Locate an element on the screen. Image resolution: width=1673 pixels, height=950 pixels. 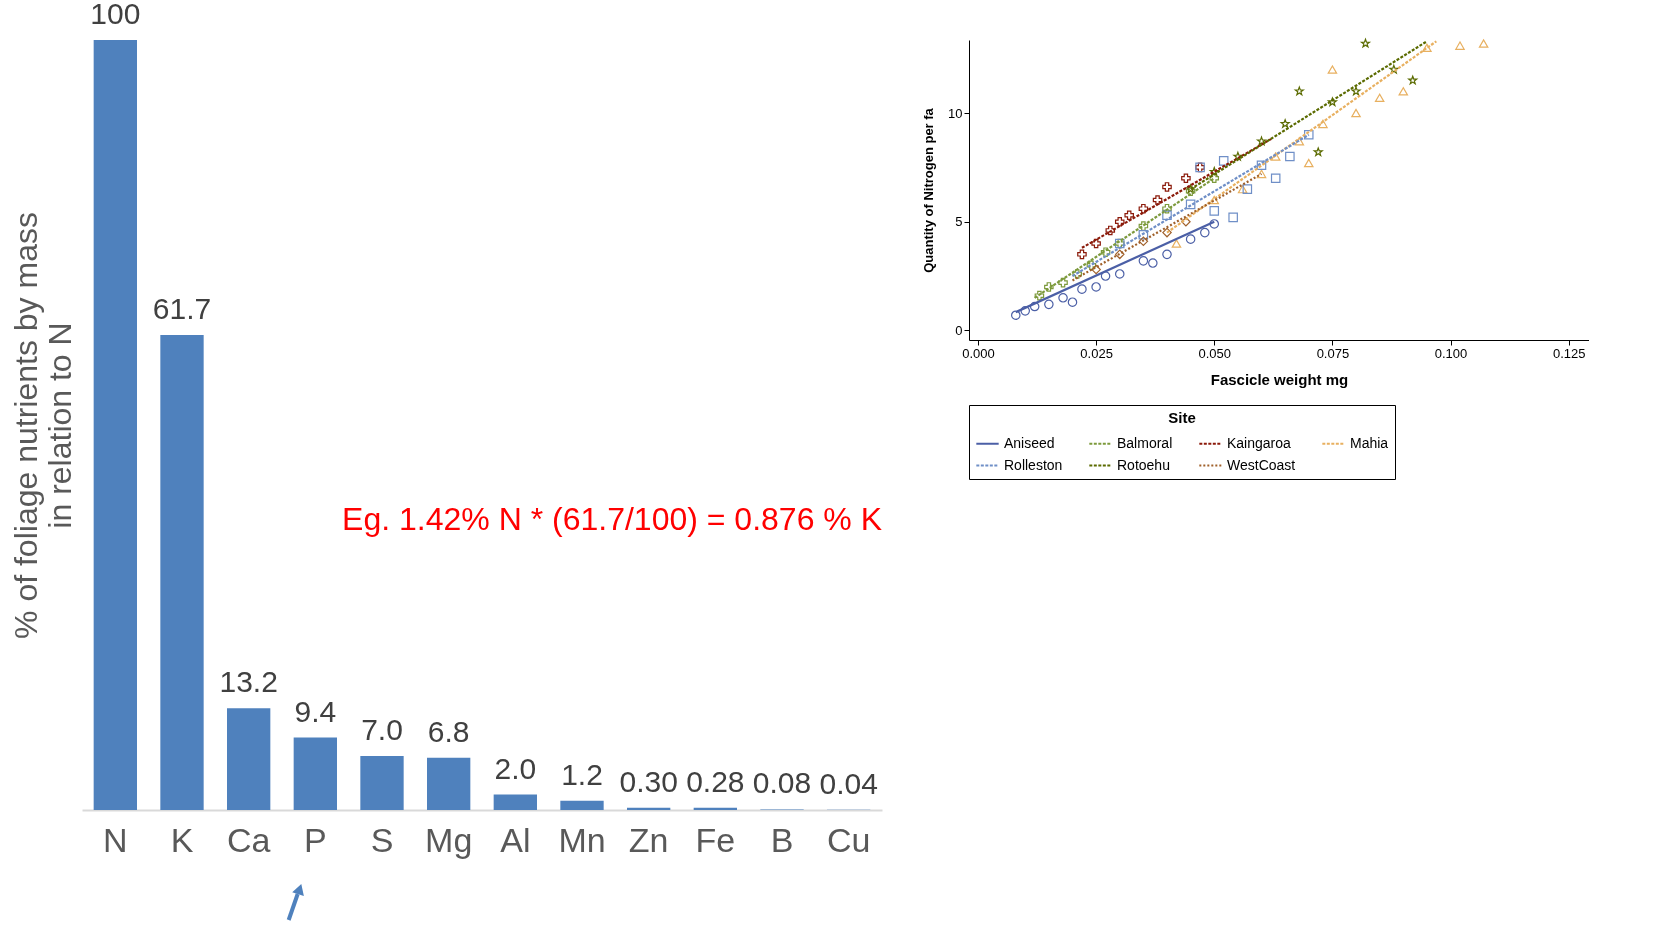
y-tick-label: 0 is located at coordinates (959, 330).